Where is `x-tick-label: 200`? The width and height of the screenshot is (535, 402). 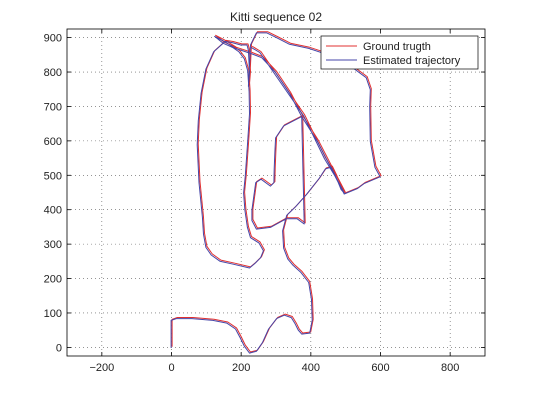
x-tick-label: 200 is located at coordinates (241, 368).